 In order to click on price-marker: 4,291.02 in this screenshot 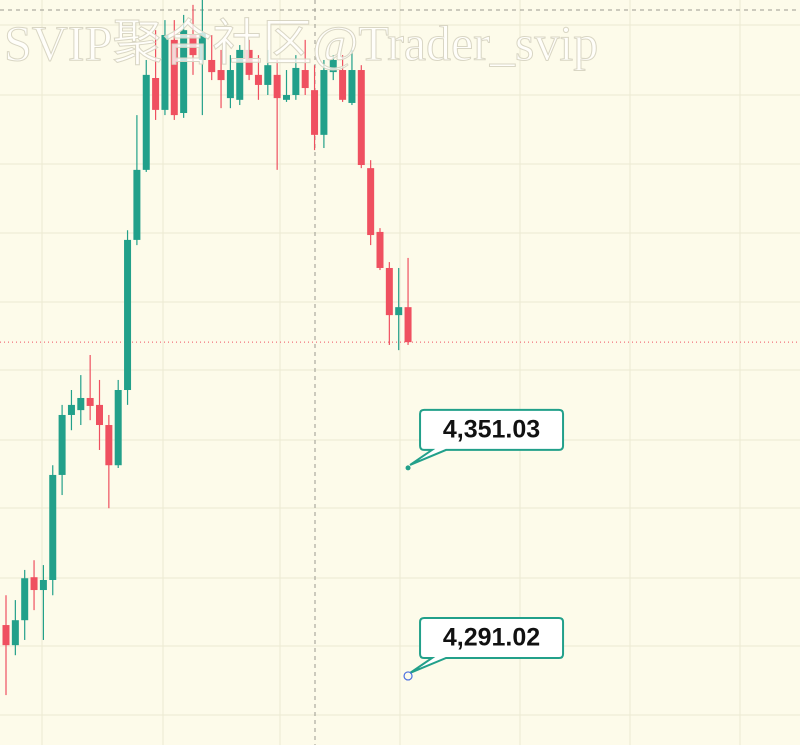, I will do `click(484, 648)`.